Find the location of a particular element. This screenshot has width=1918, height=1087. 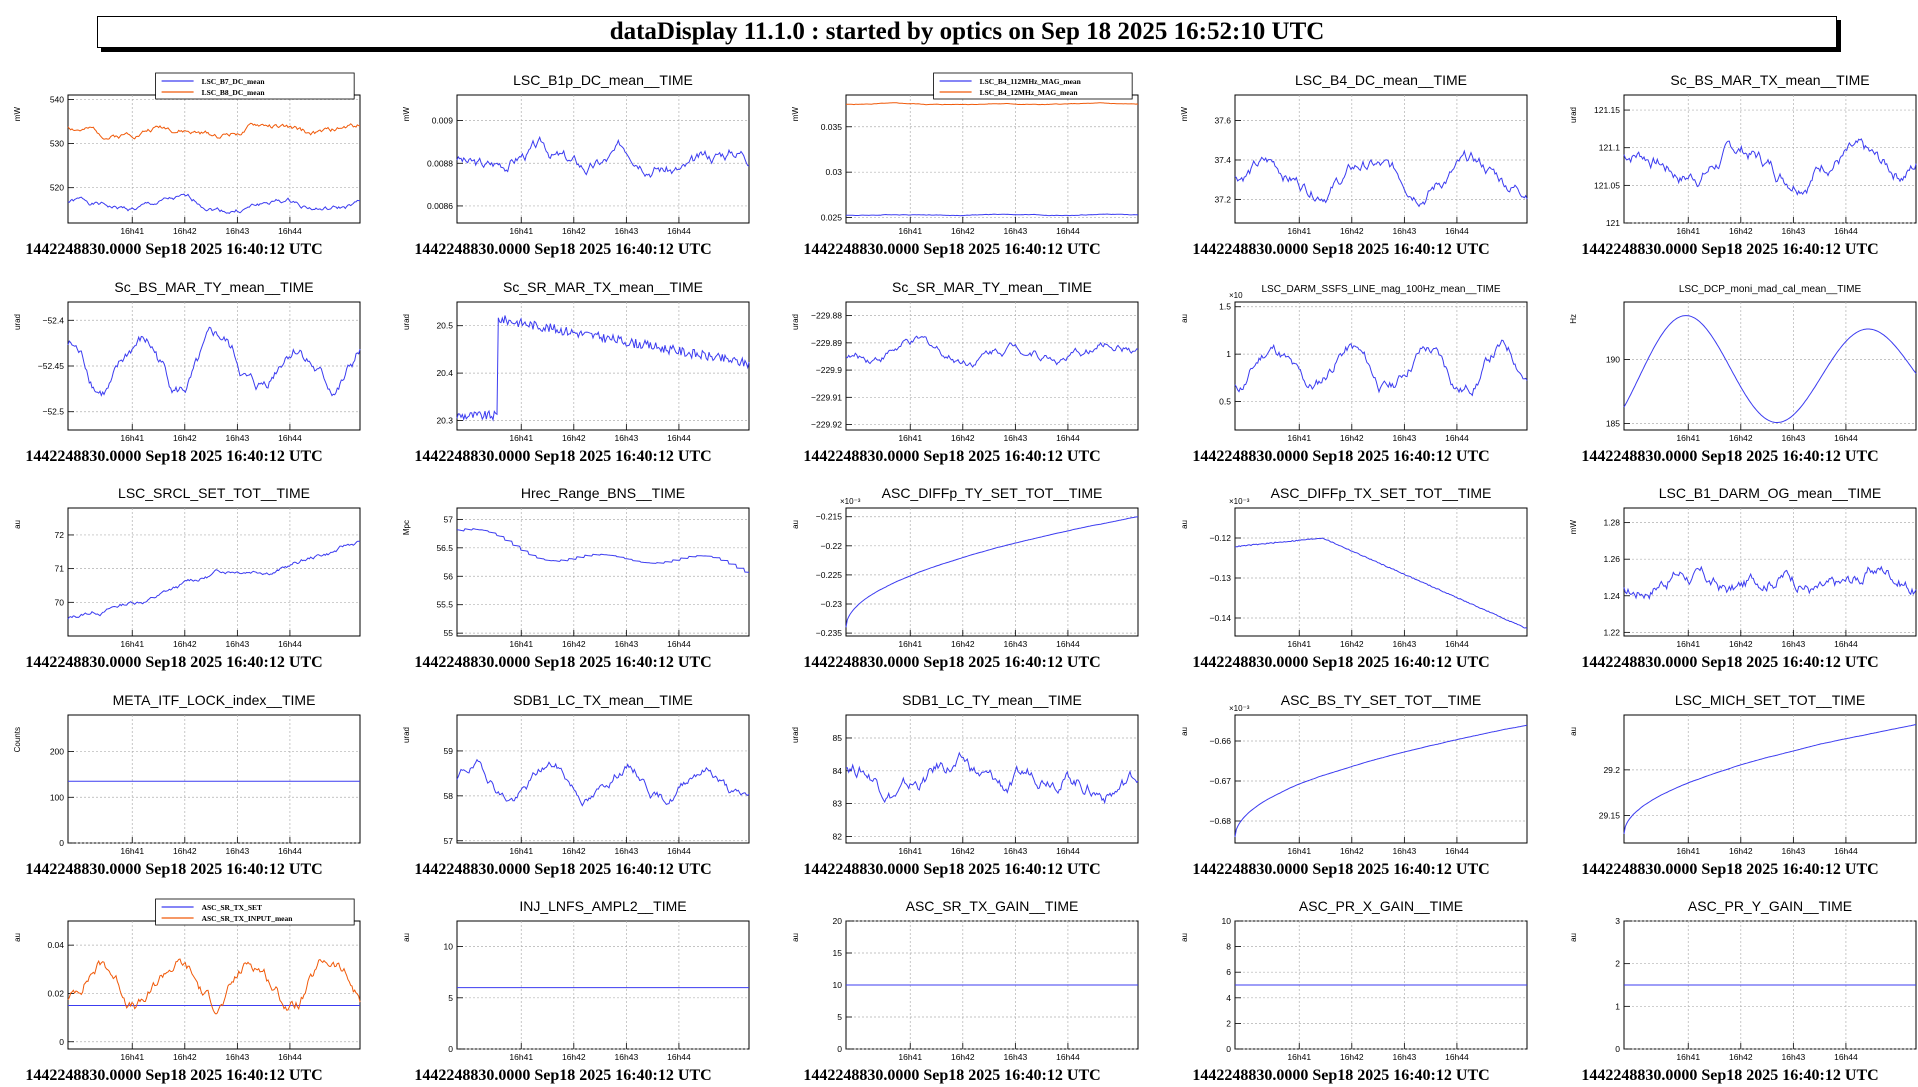

y-tick-label: −52.45 is located at coordinates (51, 366).